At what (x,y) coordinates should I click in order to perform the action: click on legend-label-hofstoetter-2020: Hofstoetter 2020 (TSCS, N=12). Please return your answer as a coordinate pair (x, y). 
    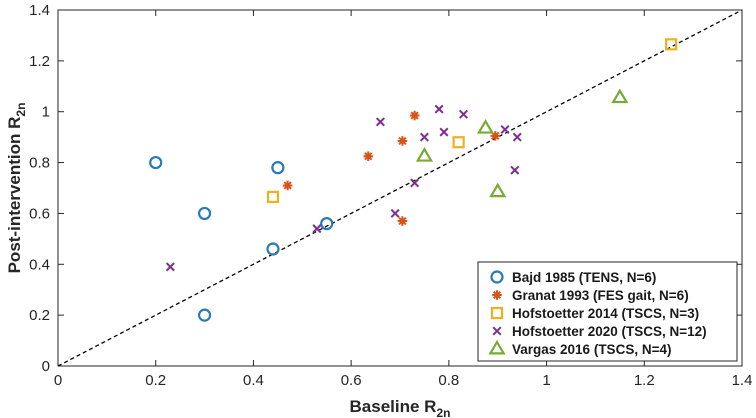
    Looking at the image, I should click on (609, 331).